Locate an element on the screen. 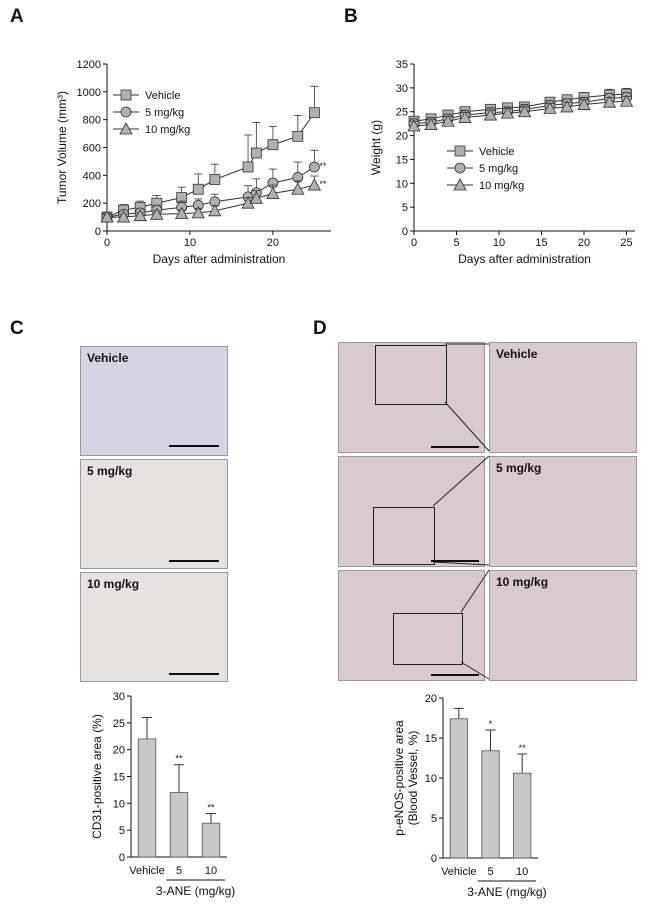 The height and width of the screenshot is (912, 650). y-tick-label: 800 is located at coordinates (92, 121).